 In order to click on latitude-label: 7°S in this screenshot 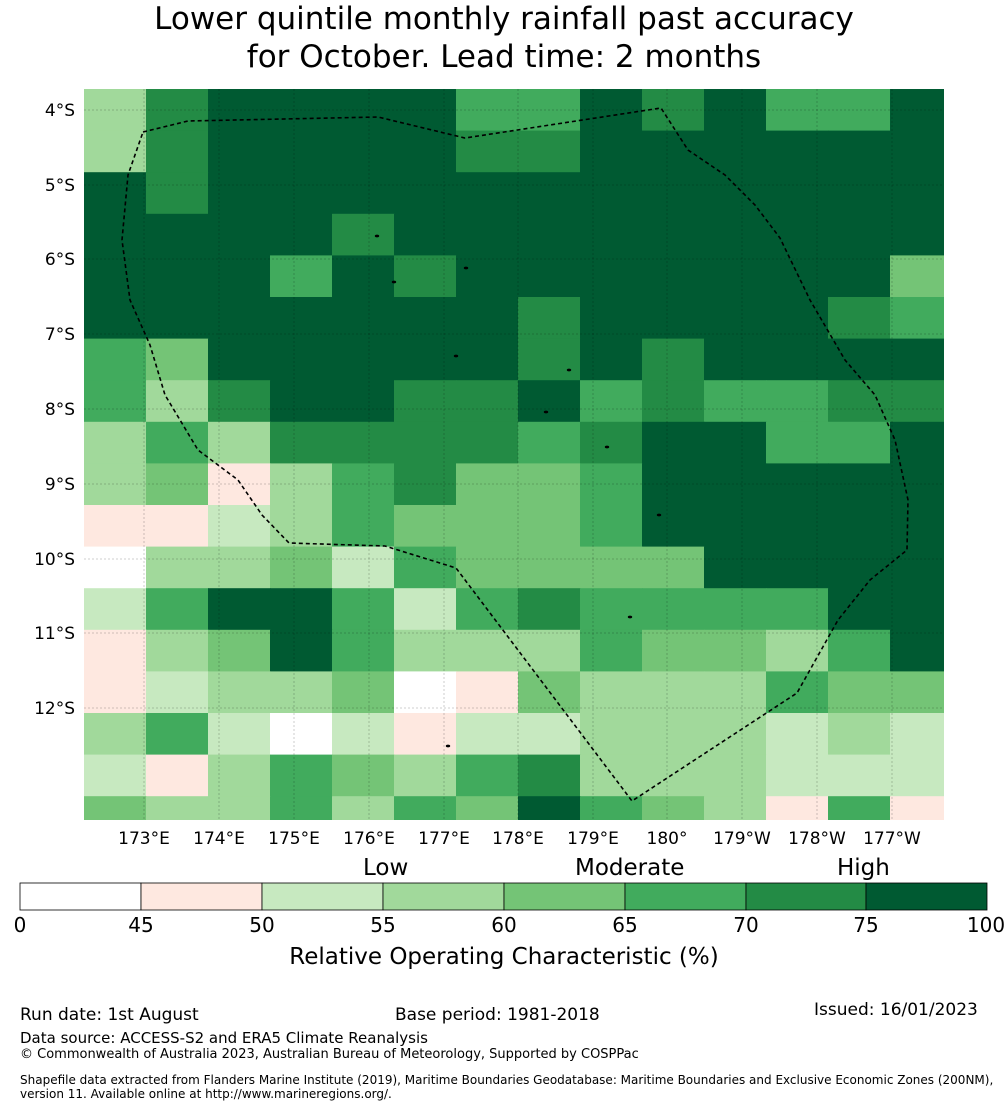, I will do `click(60, 335)`.